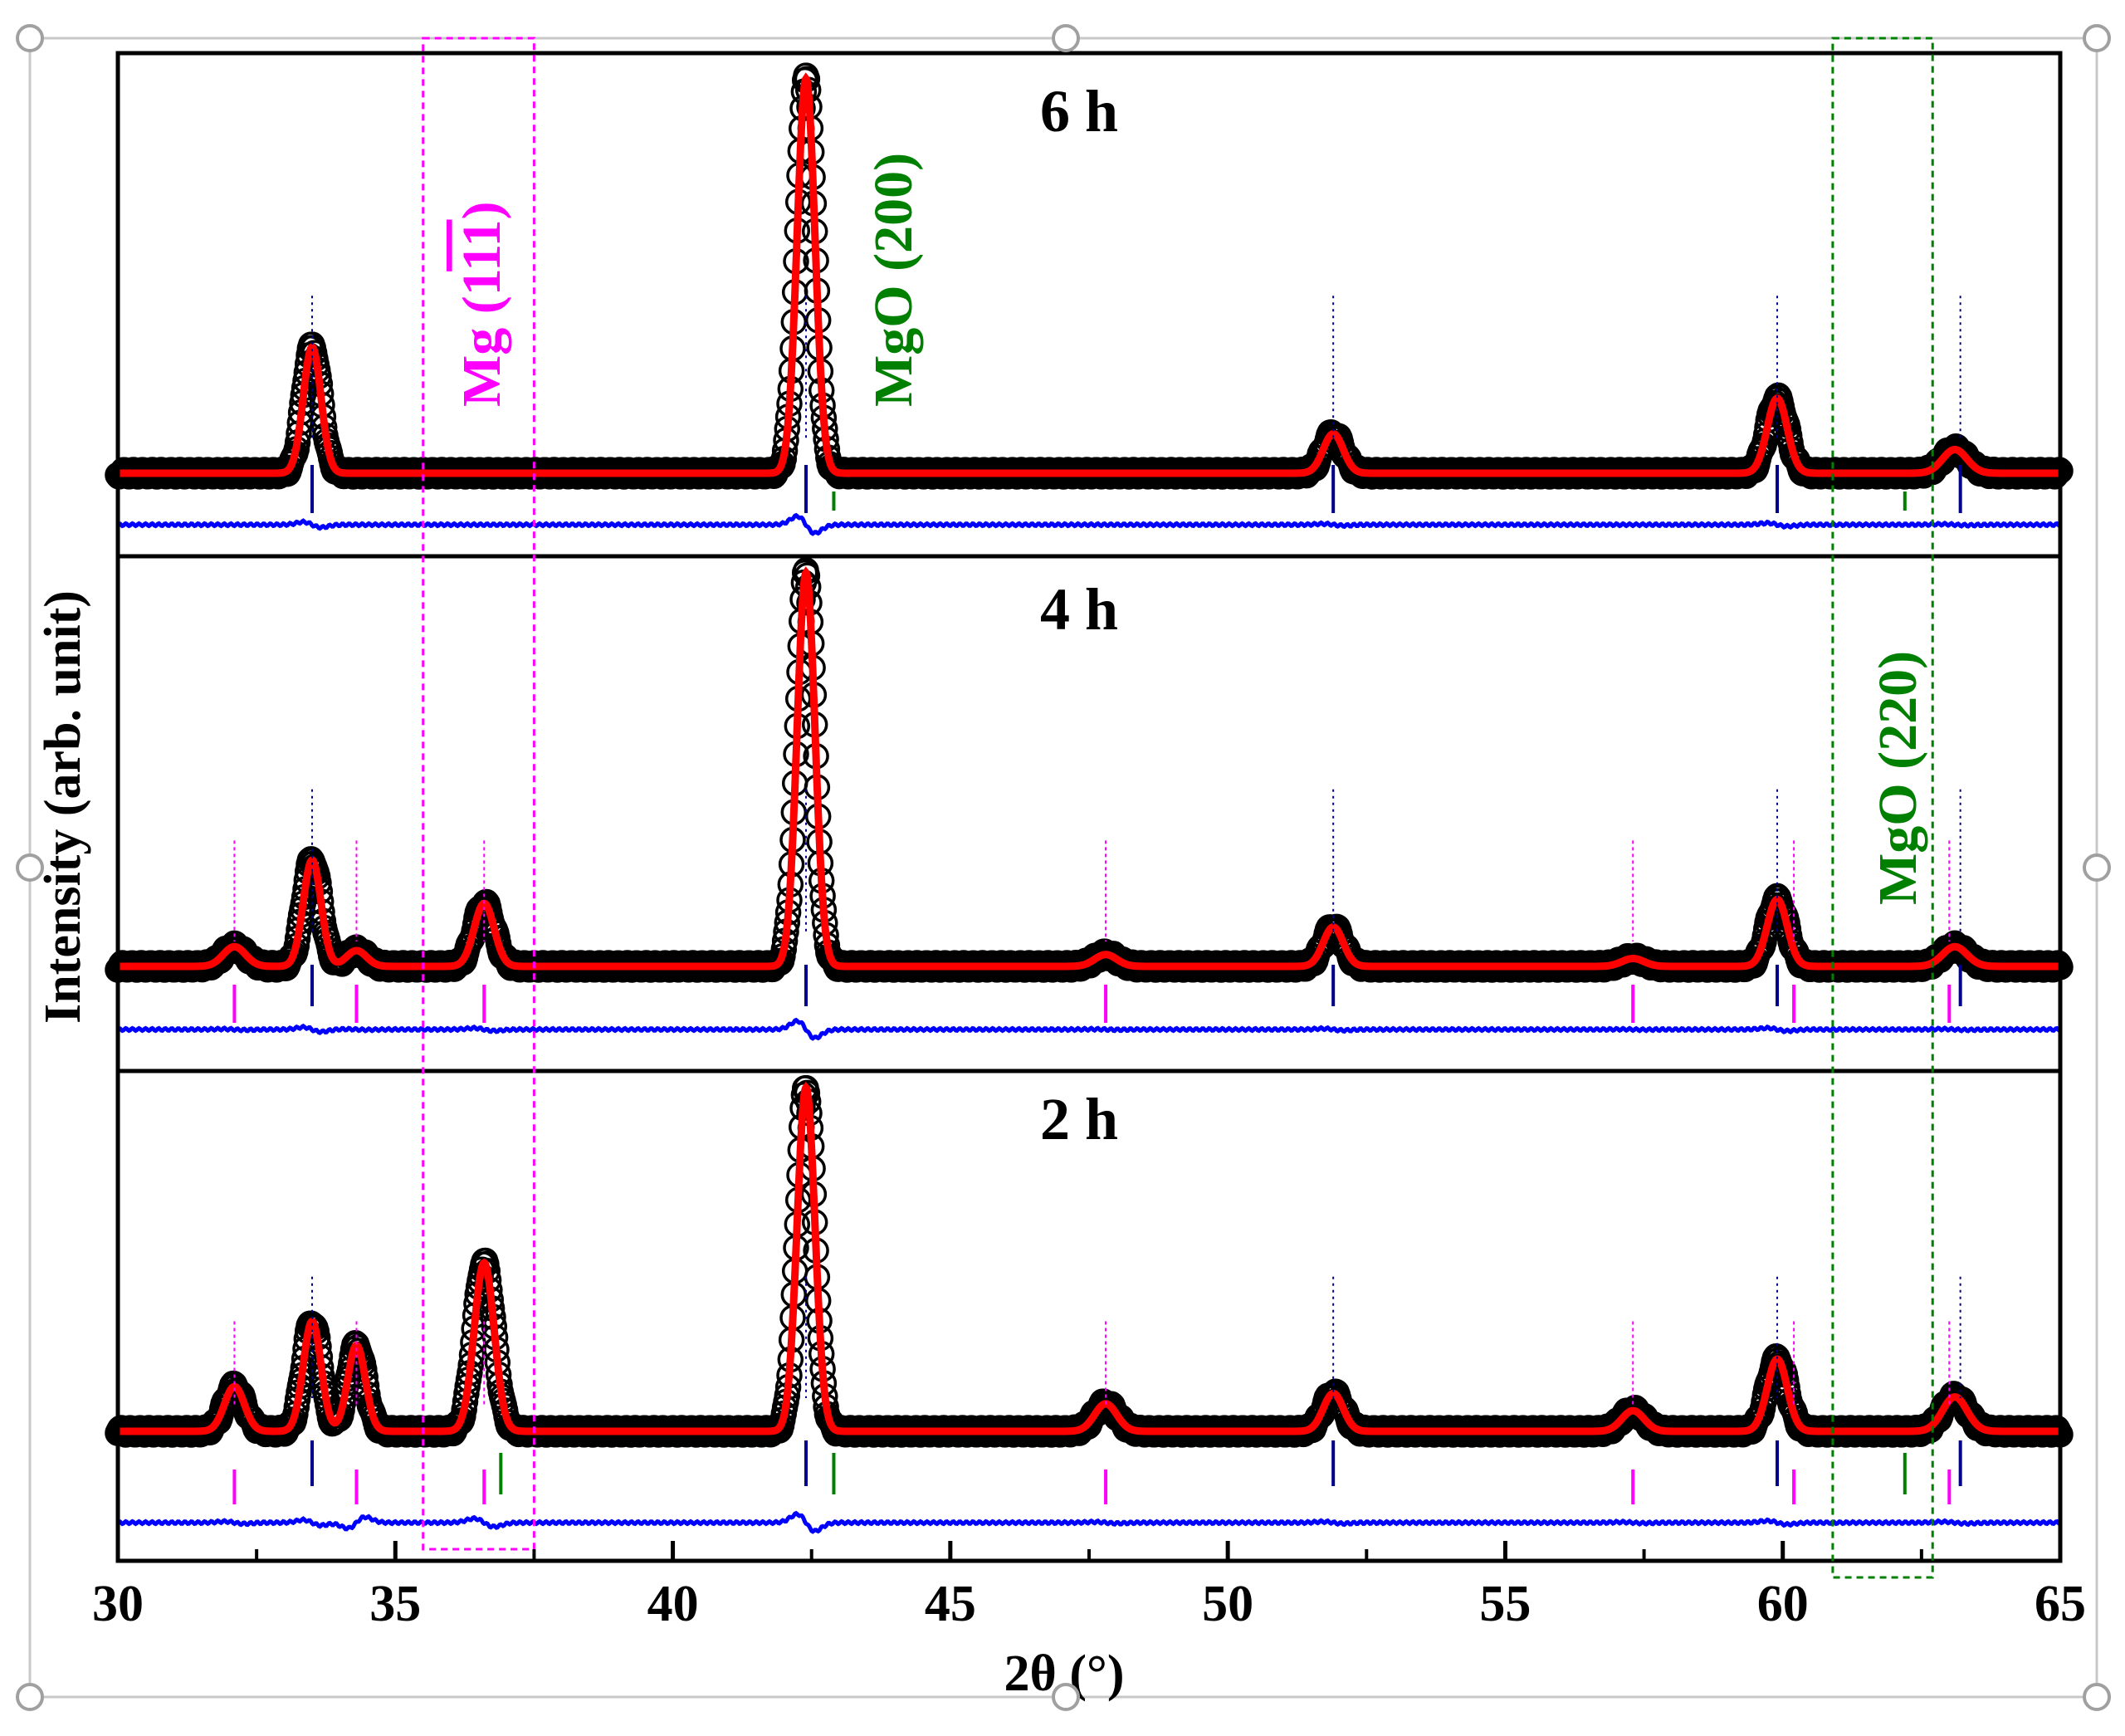 Image resolution: width=2125 pixels, height=1736 pixels. Describe the element at coordinates (1079, 609) in the screenshot. I see `panel-label: 4 h` at that location.